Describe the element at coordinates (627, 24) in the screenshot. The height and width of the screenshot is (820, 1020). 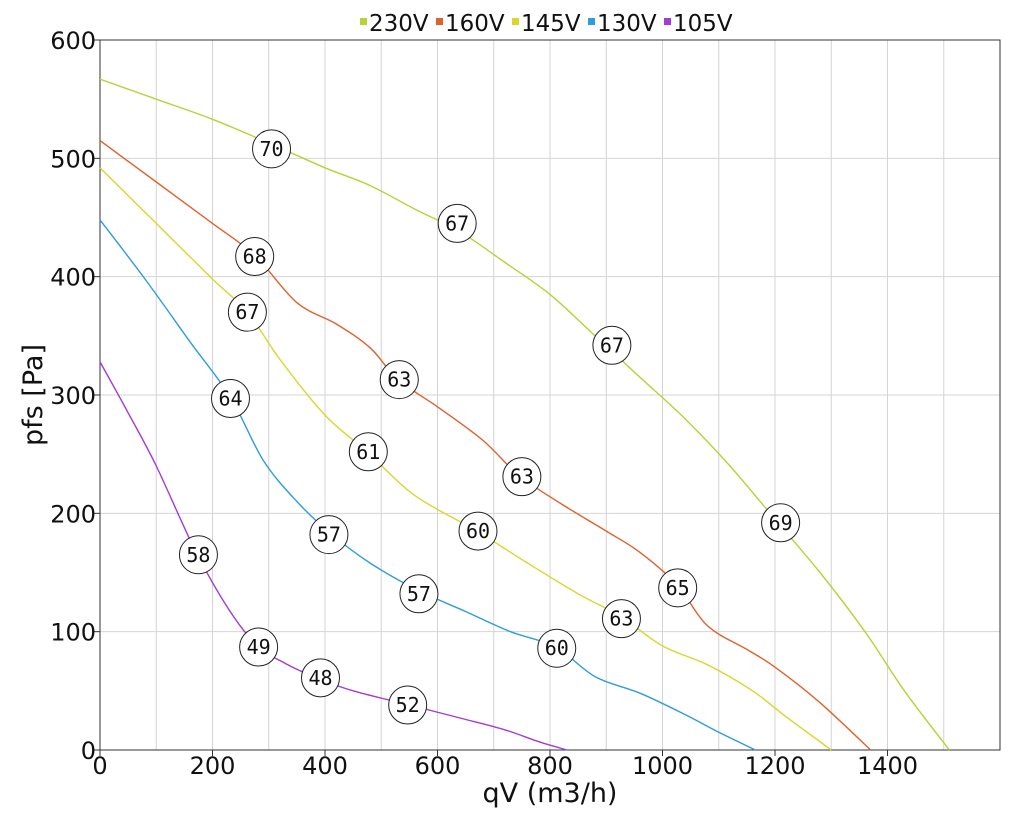
I see `legend-label: 130V` at that location.